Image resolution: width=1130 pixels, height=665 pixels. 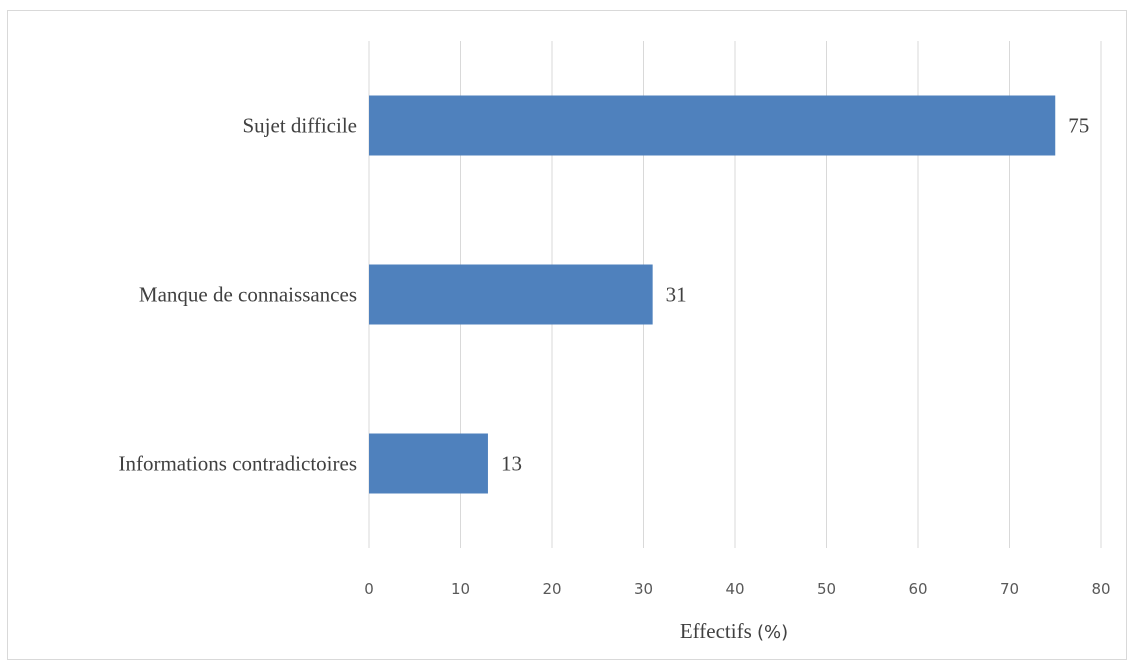 What do you see at coordinates (511, 464) in the screenshot?
I see `data-label-3: 13` at bounding box center [511, 464].